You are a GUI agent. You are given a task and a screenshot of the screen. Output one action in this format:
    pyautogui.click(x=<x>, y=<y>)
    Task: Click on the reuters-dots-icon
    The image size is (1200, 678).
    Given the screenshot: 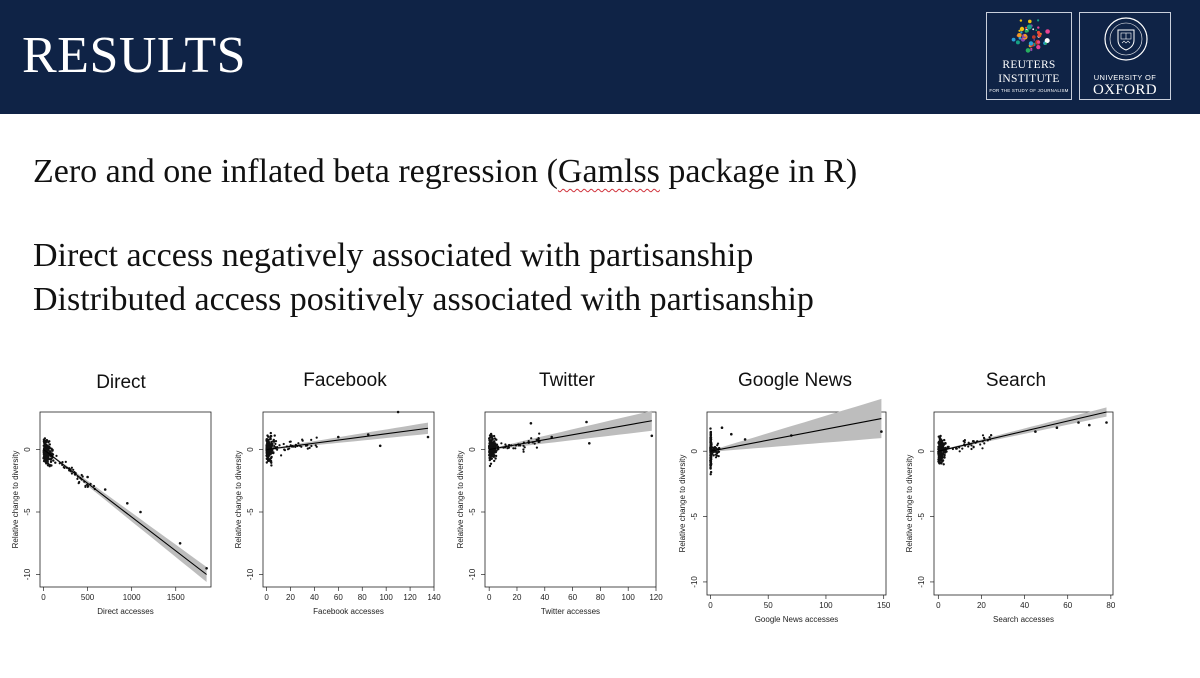 What is the action you would take?
    pyautogui.click(x=1030, y=36)
    